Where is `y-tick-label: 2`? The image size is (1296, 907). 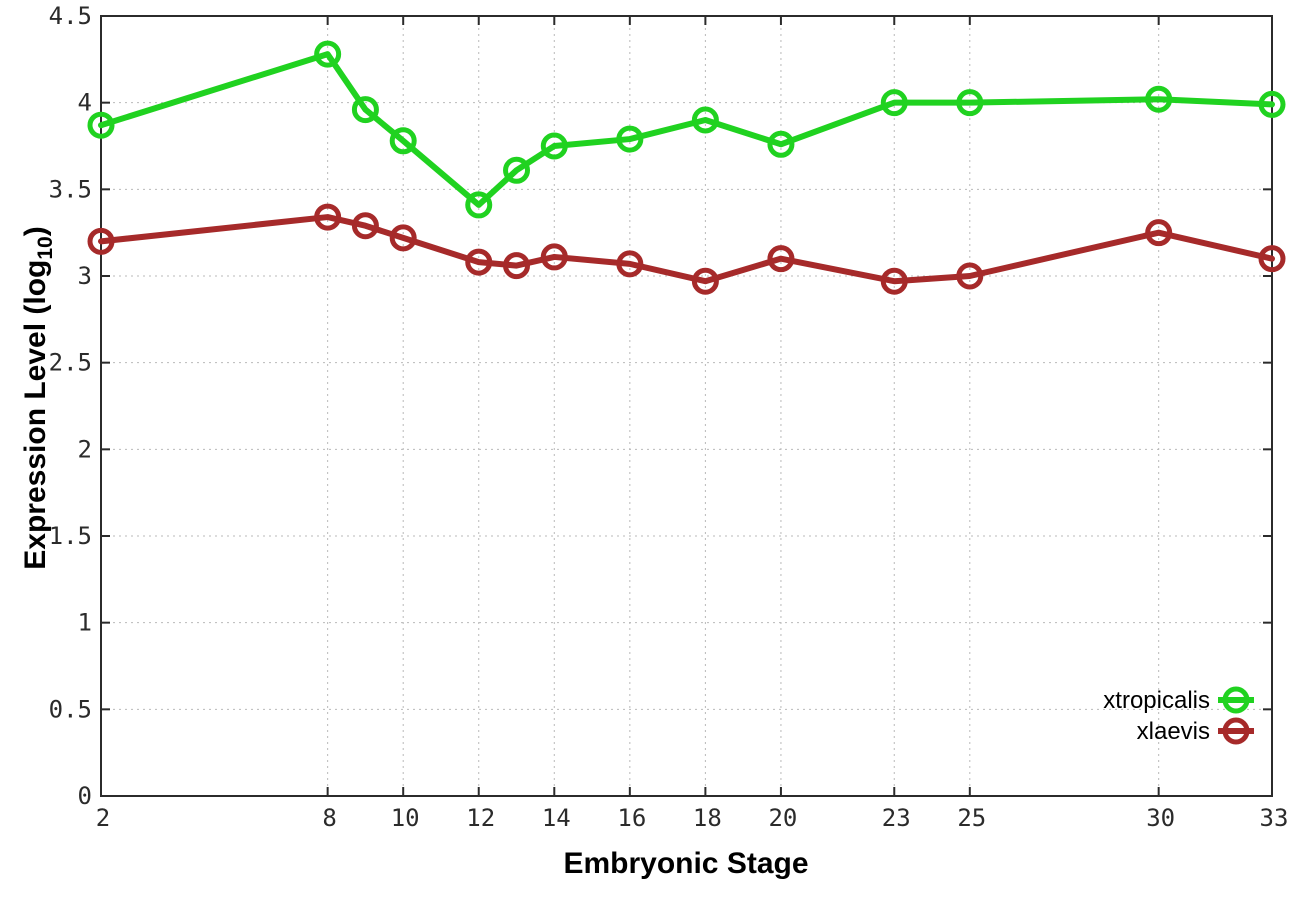 y-tick-label: 2 is located at coordinates (85, 449).